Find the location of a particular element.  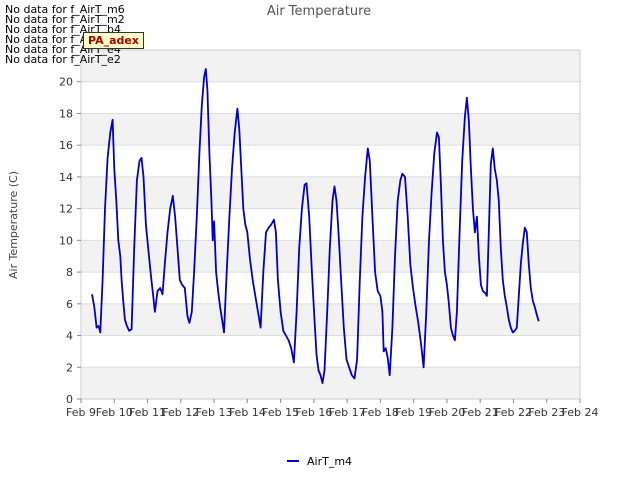

x-tick-label: Feb 15 is located at coordinates (280, 412).